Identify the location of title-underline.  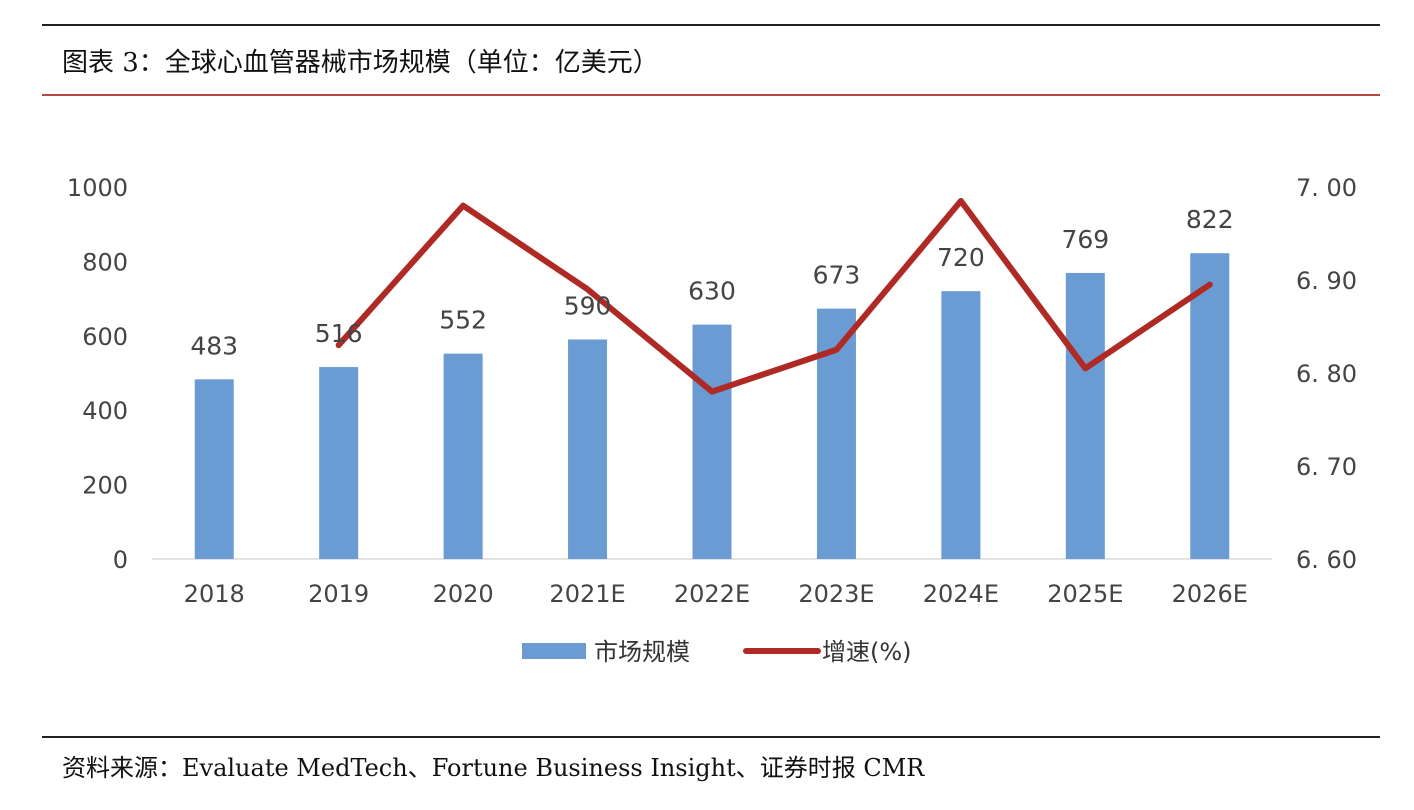
(711, 95).